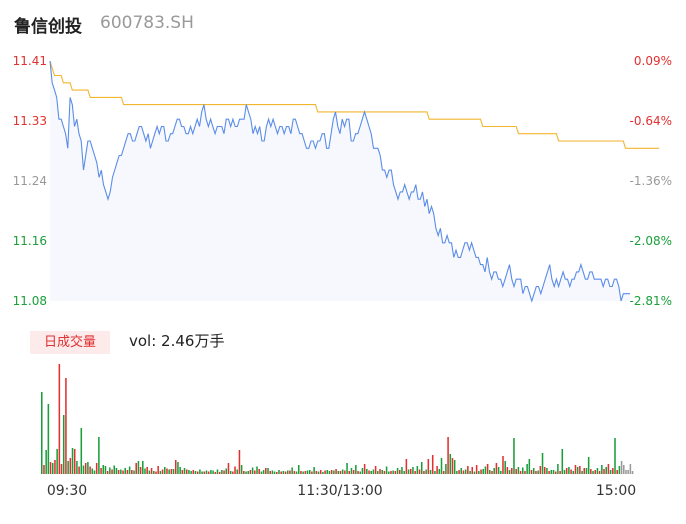 Image resolution: width=686 pixels, height=524 pixels. Describe the element at coordinates (30, 61) in the screenshot. I see `y-tick-left: 11.41` at that location.